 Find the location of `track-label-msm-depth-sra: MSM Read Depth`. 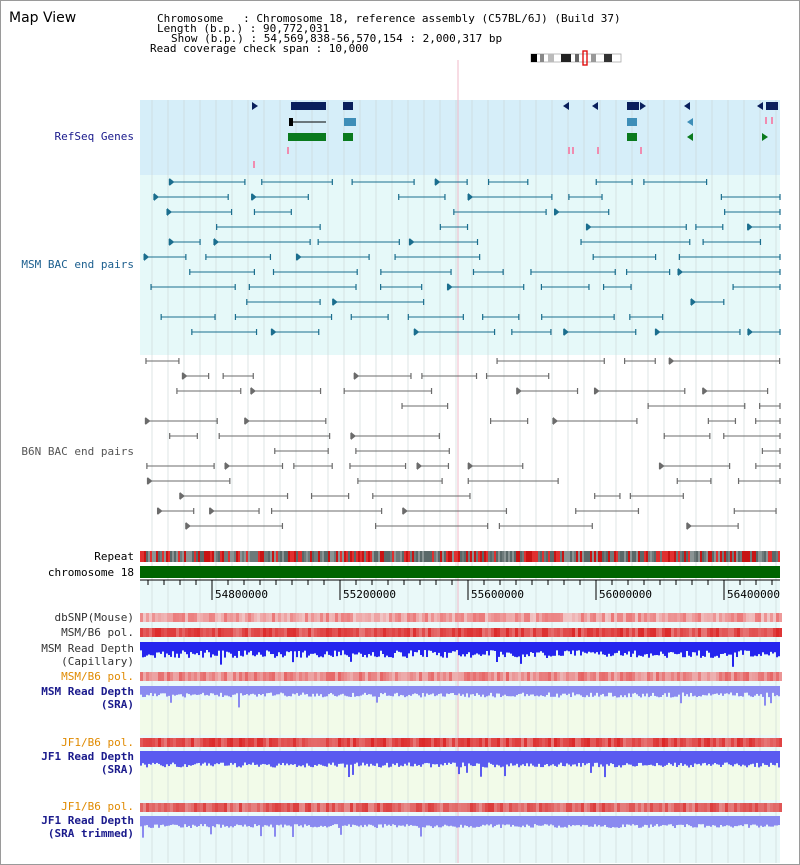

track-label-msm-depth-sra: MSM Read Depth is located at coordinates (87, 691).